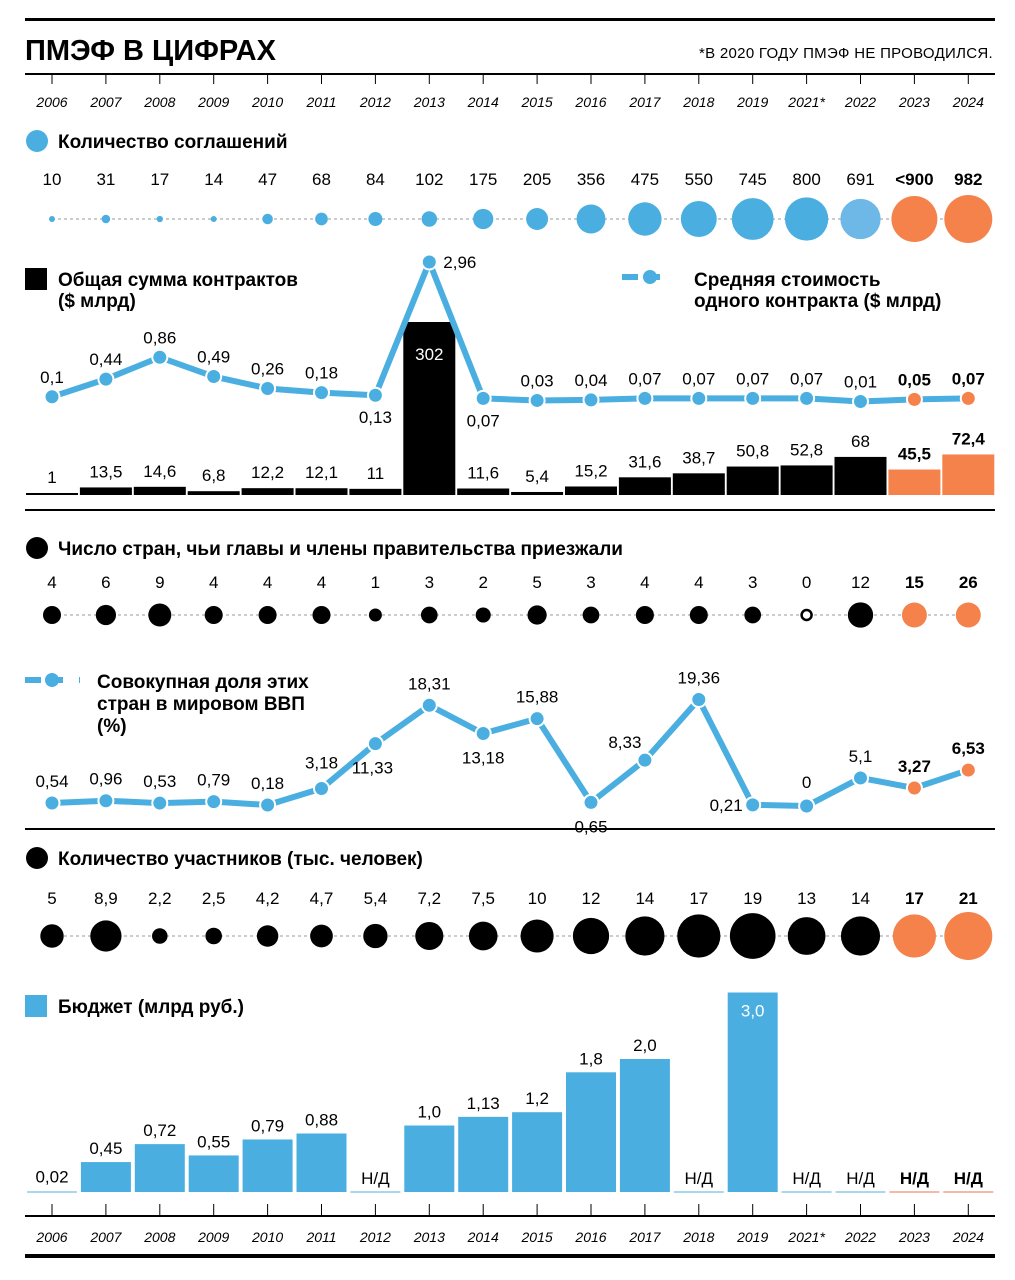 The height and width of the screenshot is (1280, 1015). I want to click on budget-value-label: 1,0, so click(429, 1112).